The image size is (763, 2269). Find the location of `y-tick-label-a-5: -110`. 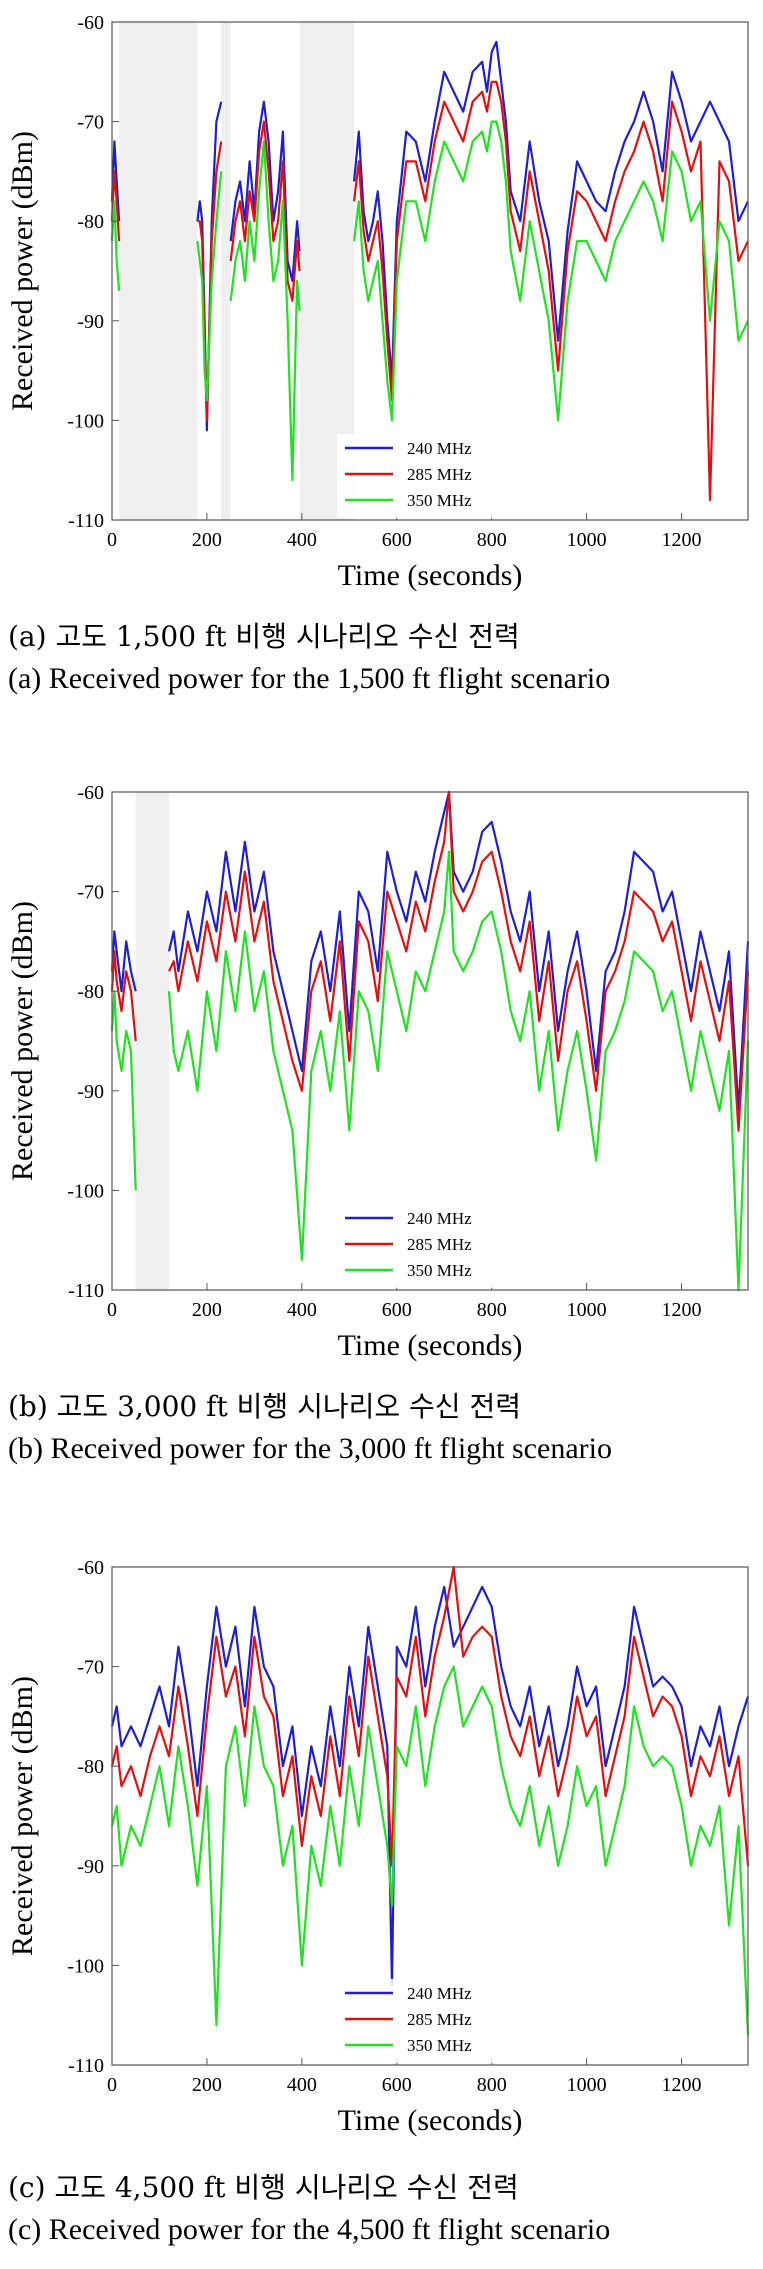

y-tick-label-a-5: -110 is located at coordinates (86, 521).